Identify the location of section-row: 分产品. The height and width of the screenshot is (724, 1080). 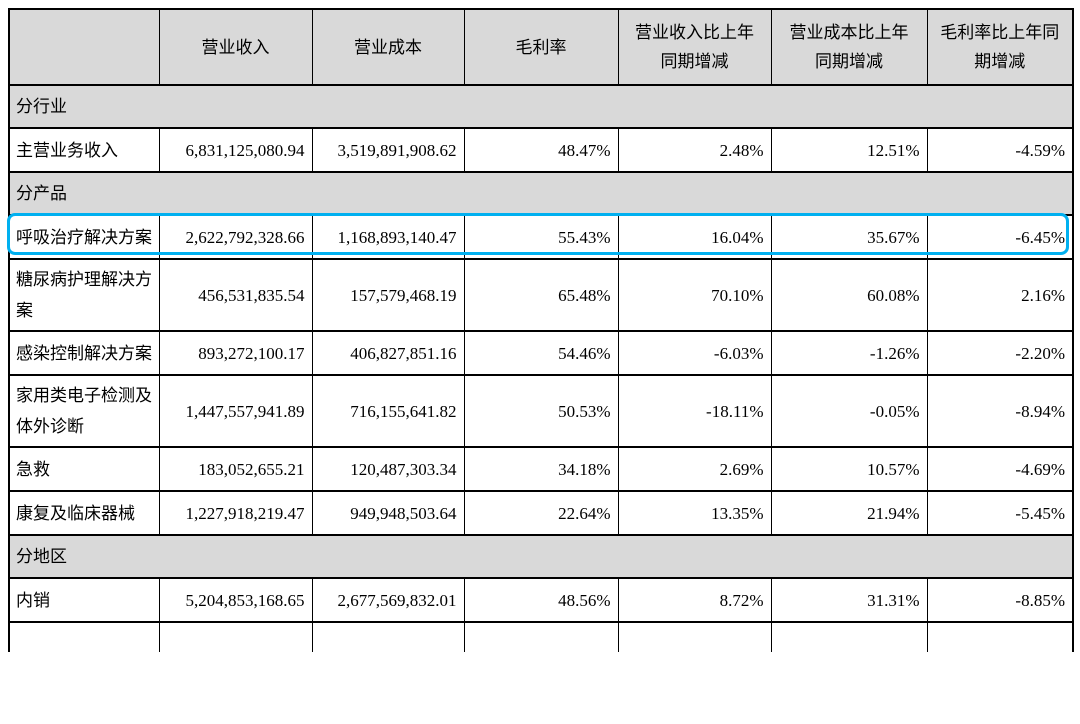
(541, 193).